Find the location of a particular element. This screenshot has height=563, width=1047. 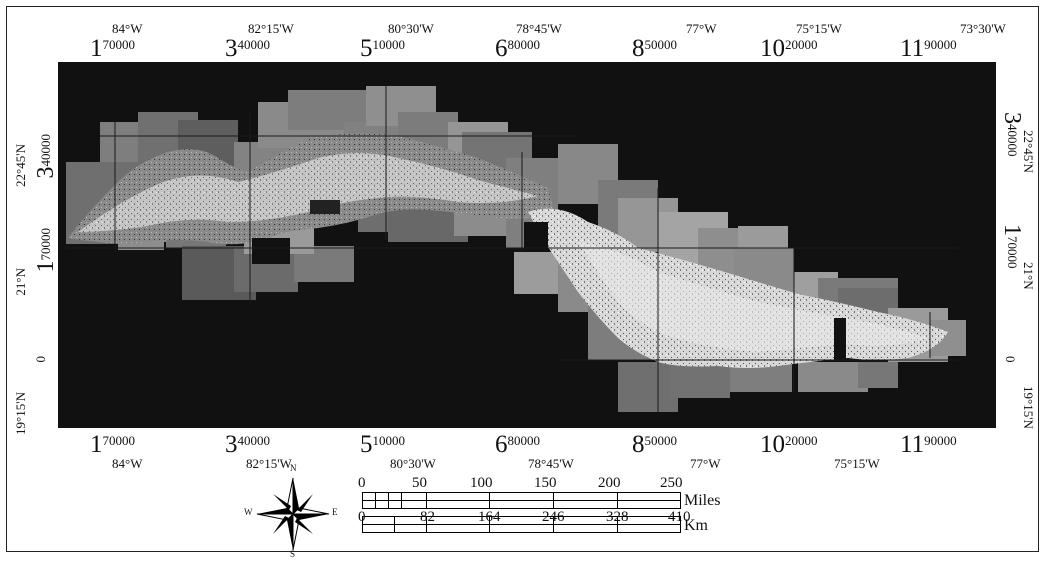

utm-x-top-3: 510000 is located at coordinates (382, 48).